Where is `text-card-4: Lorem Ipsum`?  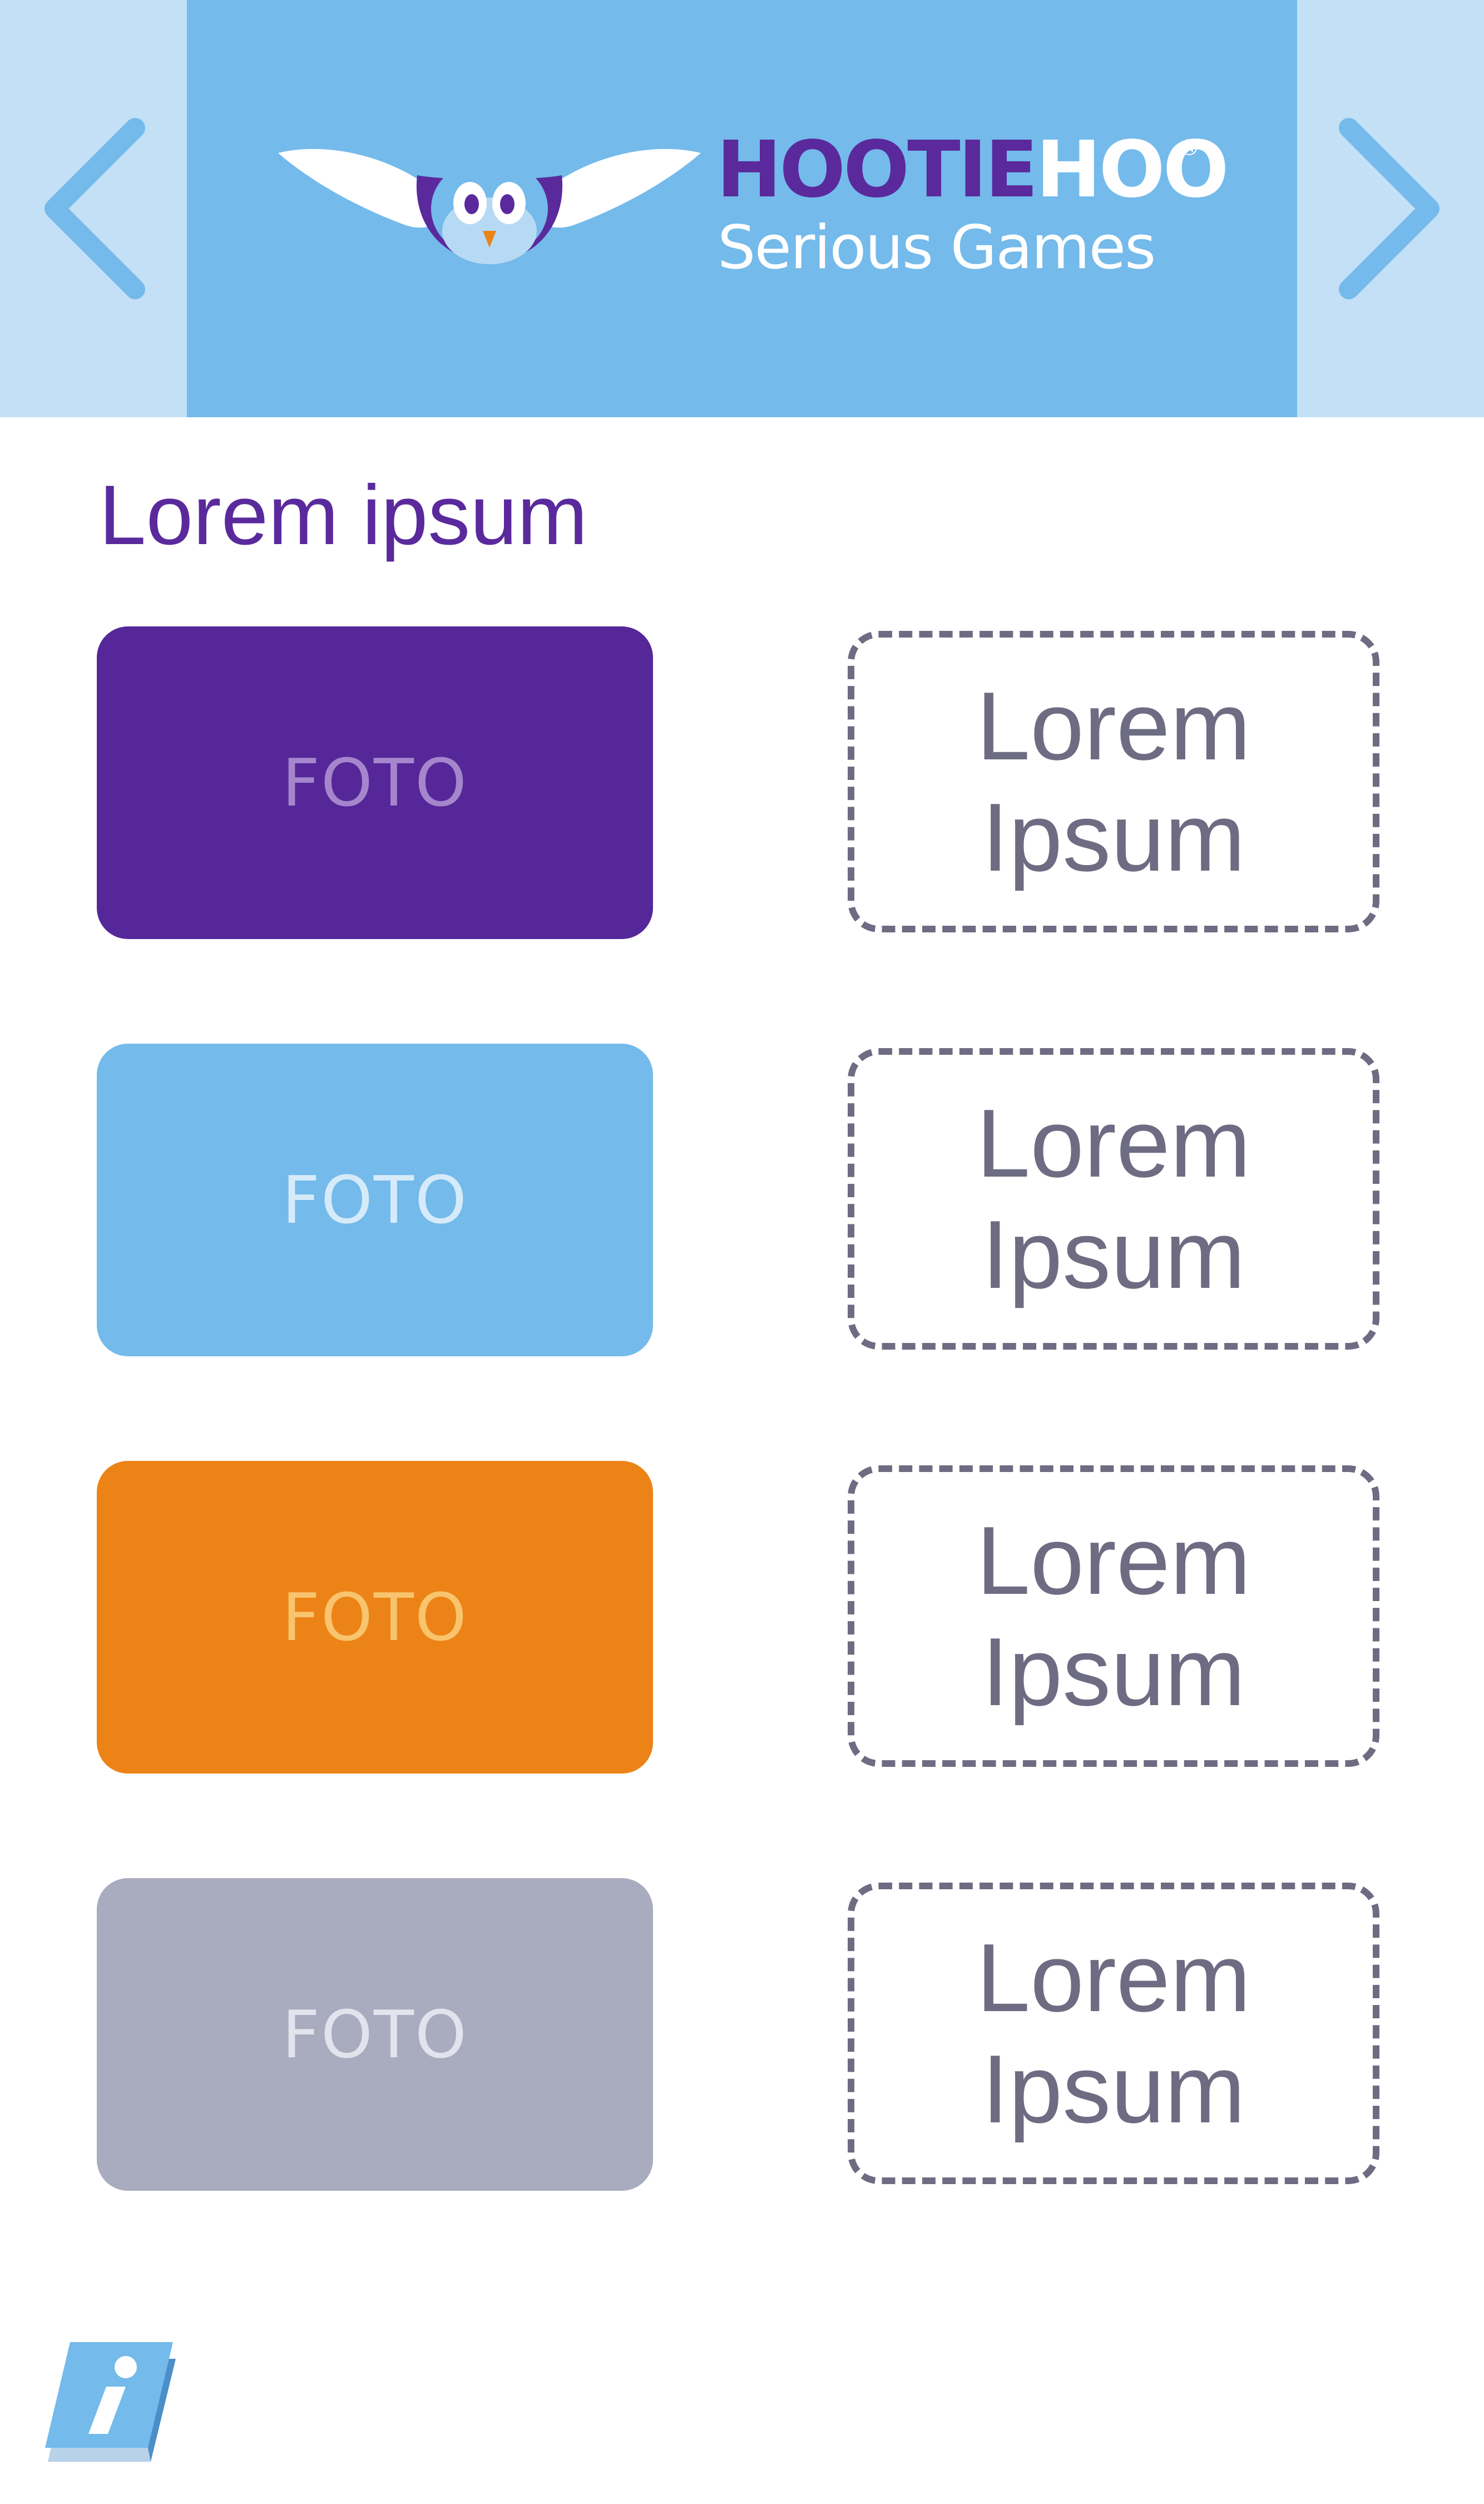 text-card-4: Lorem Ipsum is located at coordinates (1113, 2033).